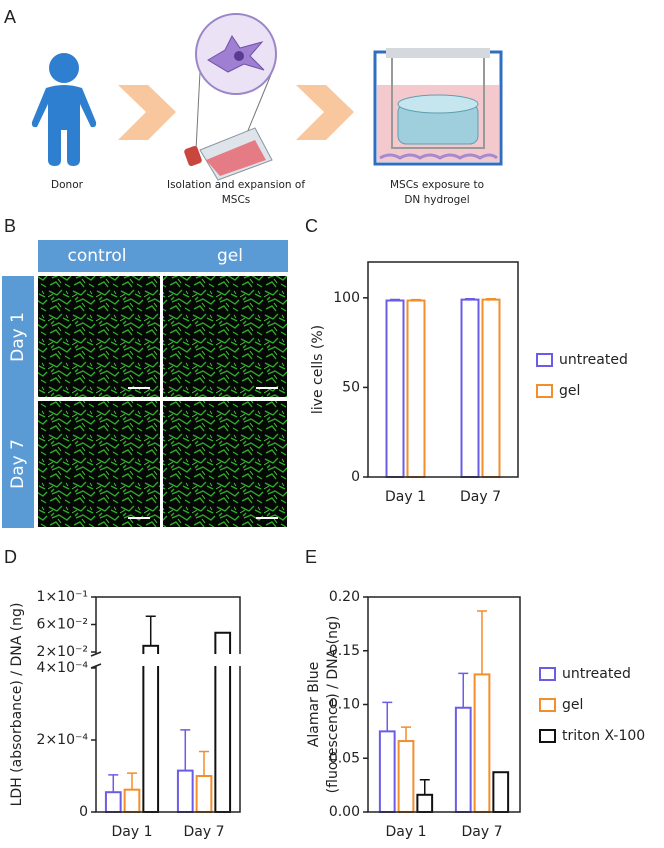 This screenshot has width=664, height=848. What do you see at coordinates (230, 97) in the screenshot?
I see `cell-culture` at bounding box center [230, 97].